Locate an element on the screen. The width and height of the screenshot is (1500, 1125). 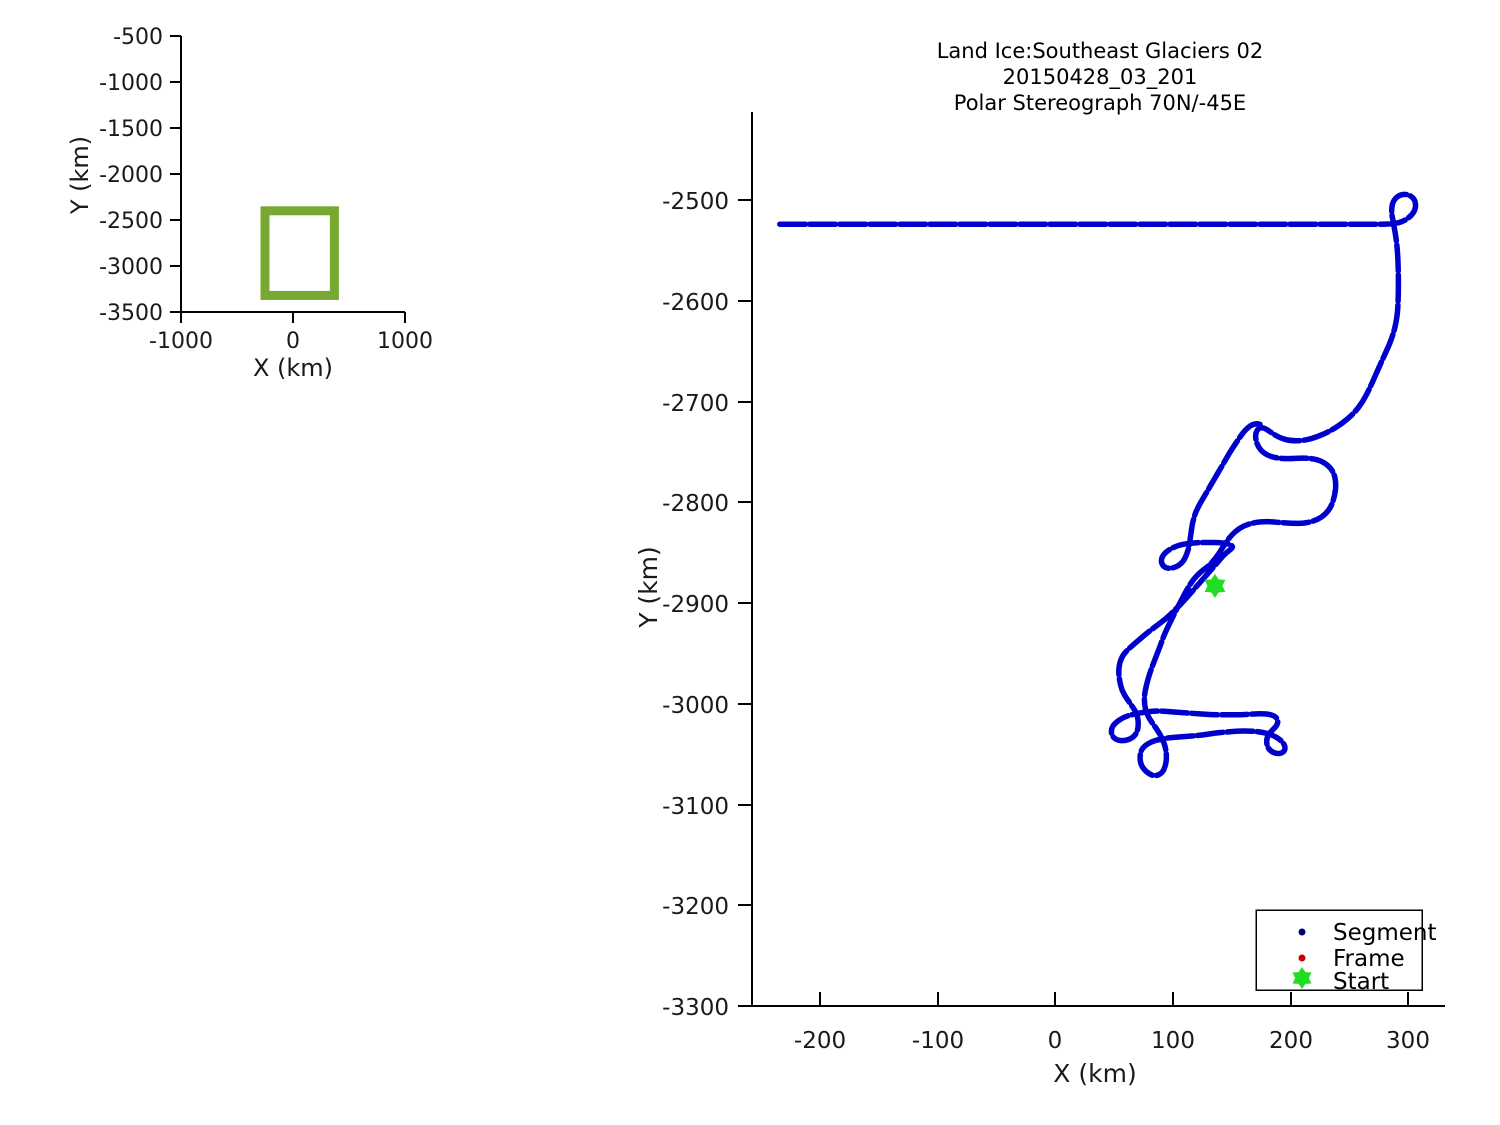
inset-xtick-0: -1000 is located at coordinates (181, 341).